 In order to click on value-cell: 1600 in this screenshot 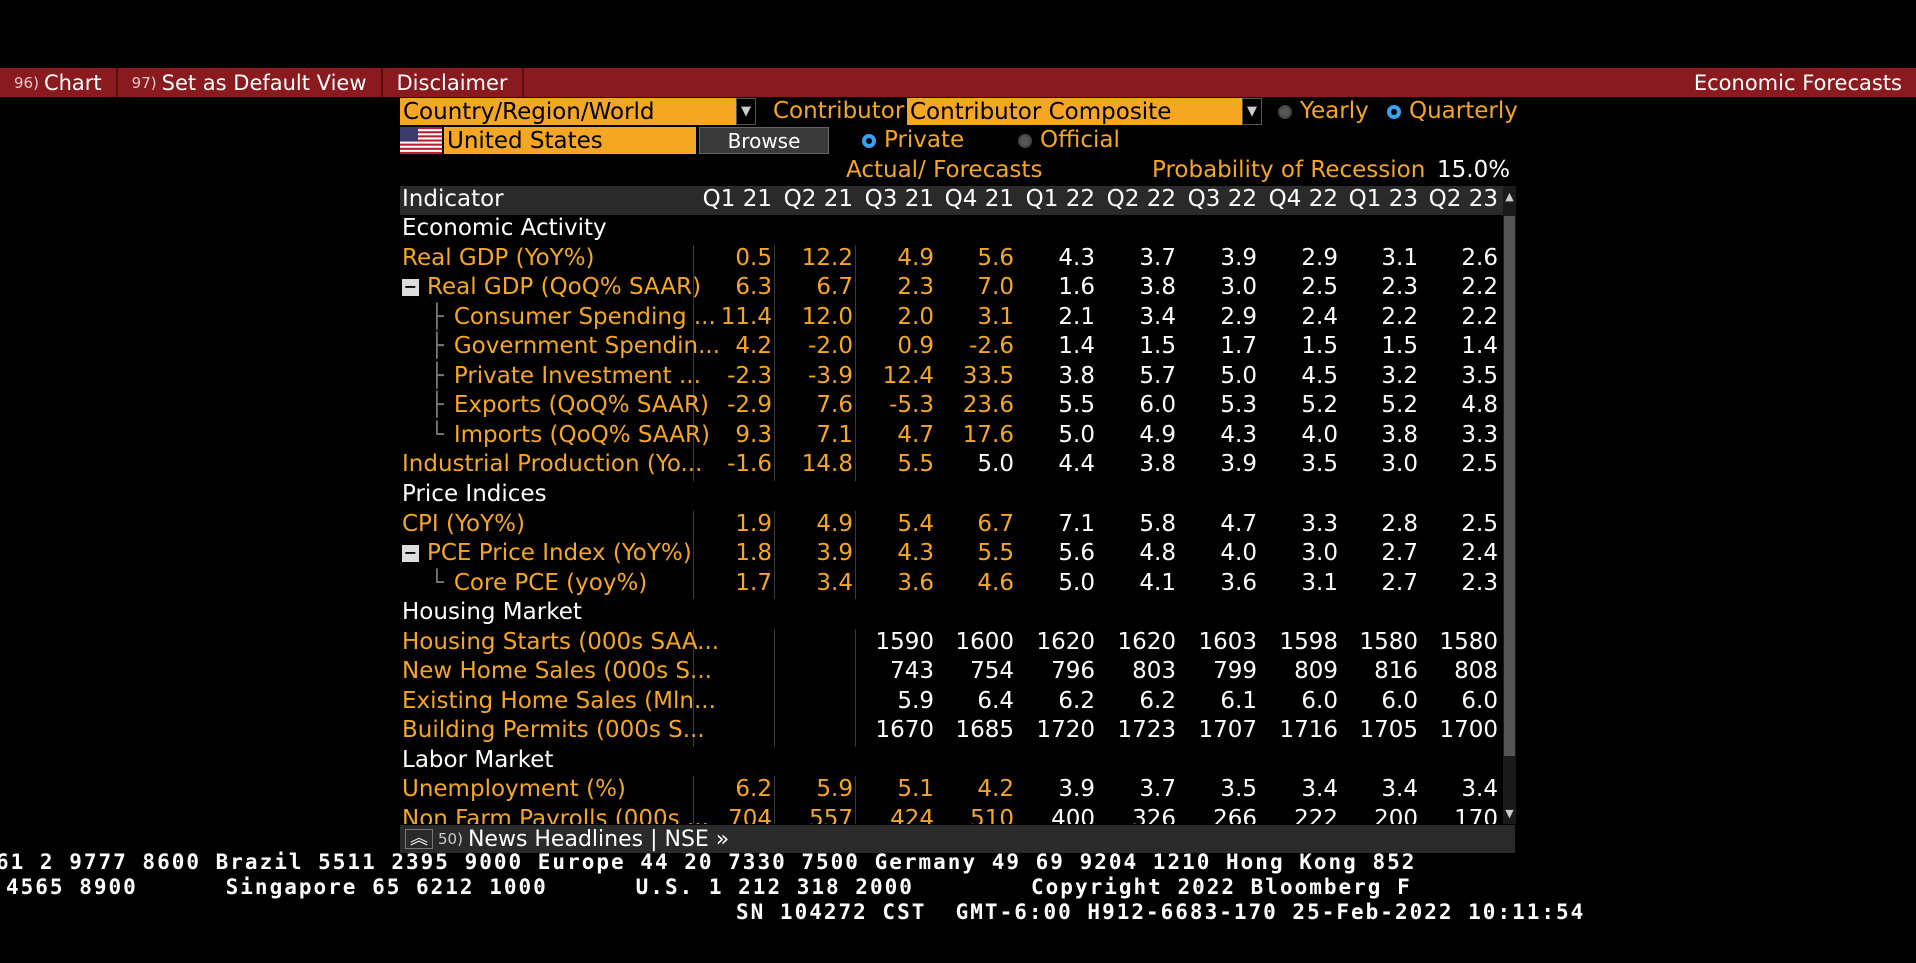, I will do `click(984, 641)`.